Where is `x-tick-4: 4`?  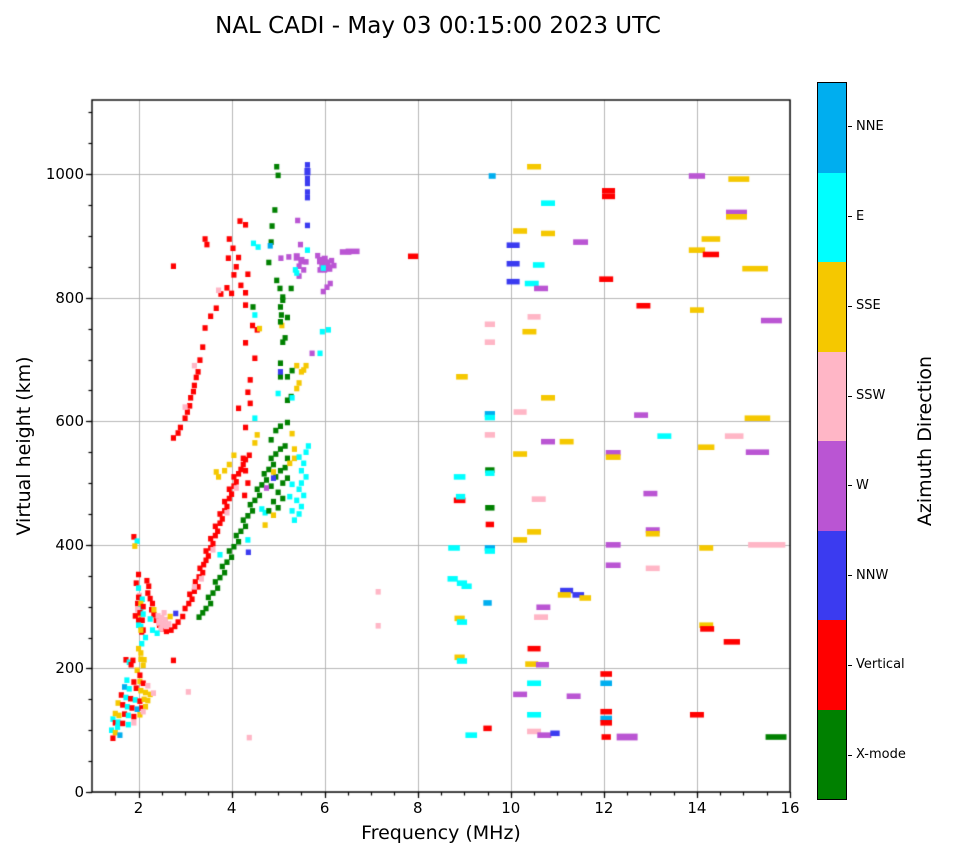 x-tick-4: 4 is located at coordinates (231, 808).